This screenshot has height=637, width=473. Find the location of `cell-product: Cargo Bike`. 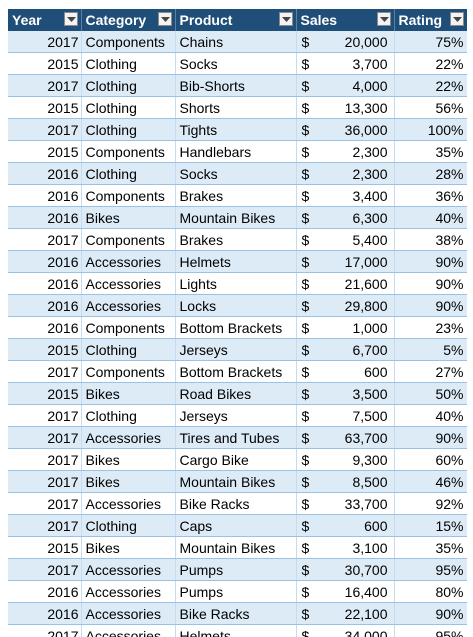

cell-product: Cargo Bike is located at coordinates (236, 459).